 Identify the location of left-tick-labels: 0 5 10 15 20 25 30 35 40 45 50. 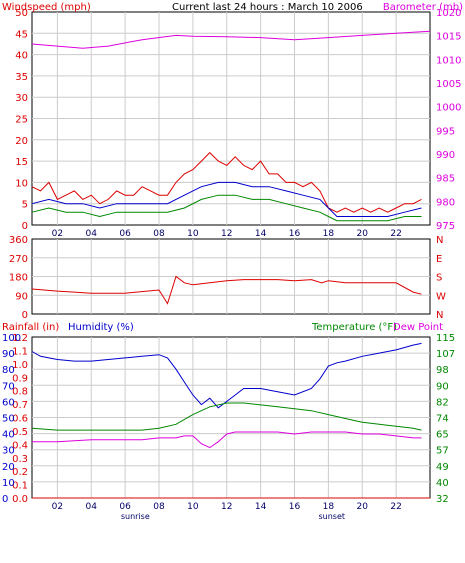
(21, 120).